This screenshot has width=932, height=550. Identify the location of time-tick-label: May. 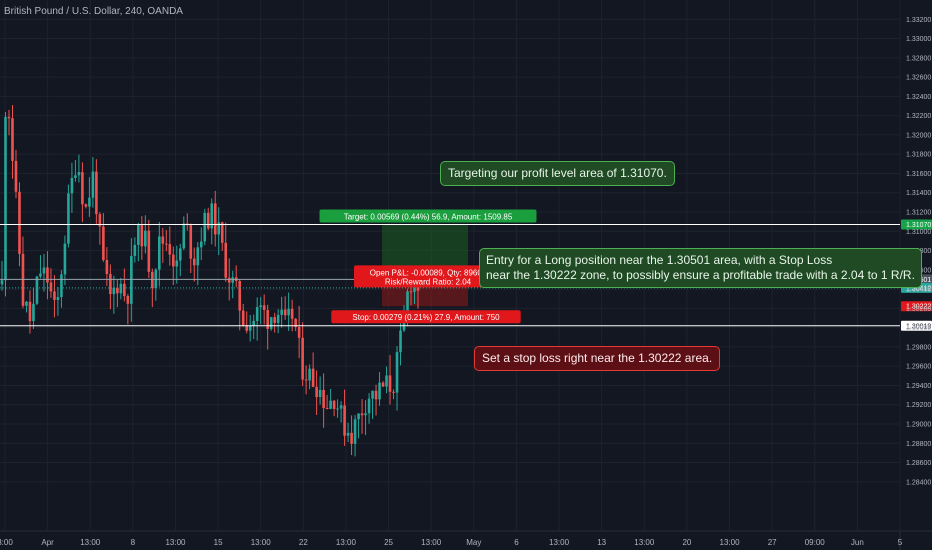
(473, 542).